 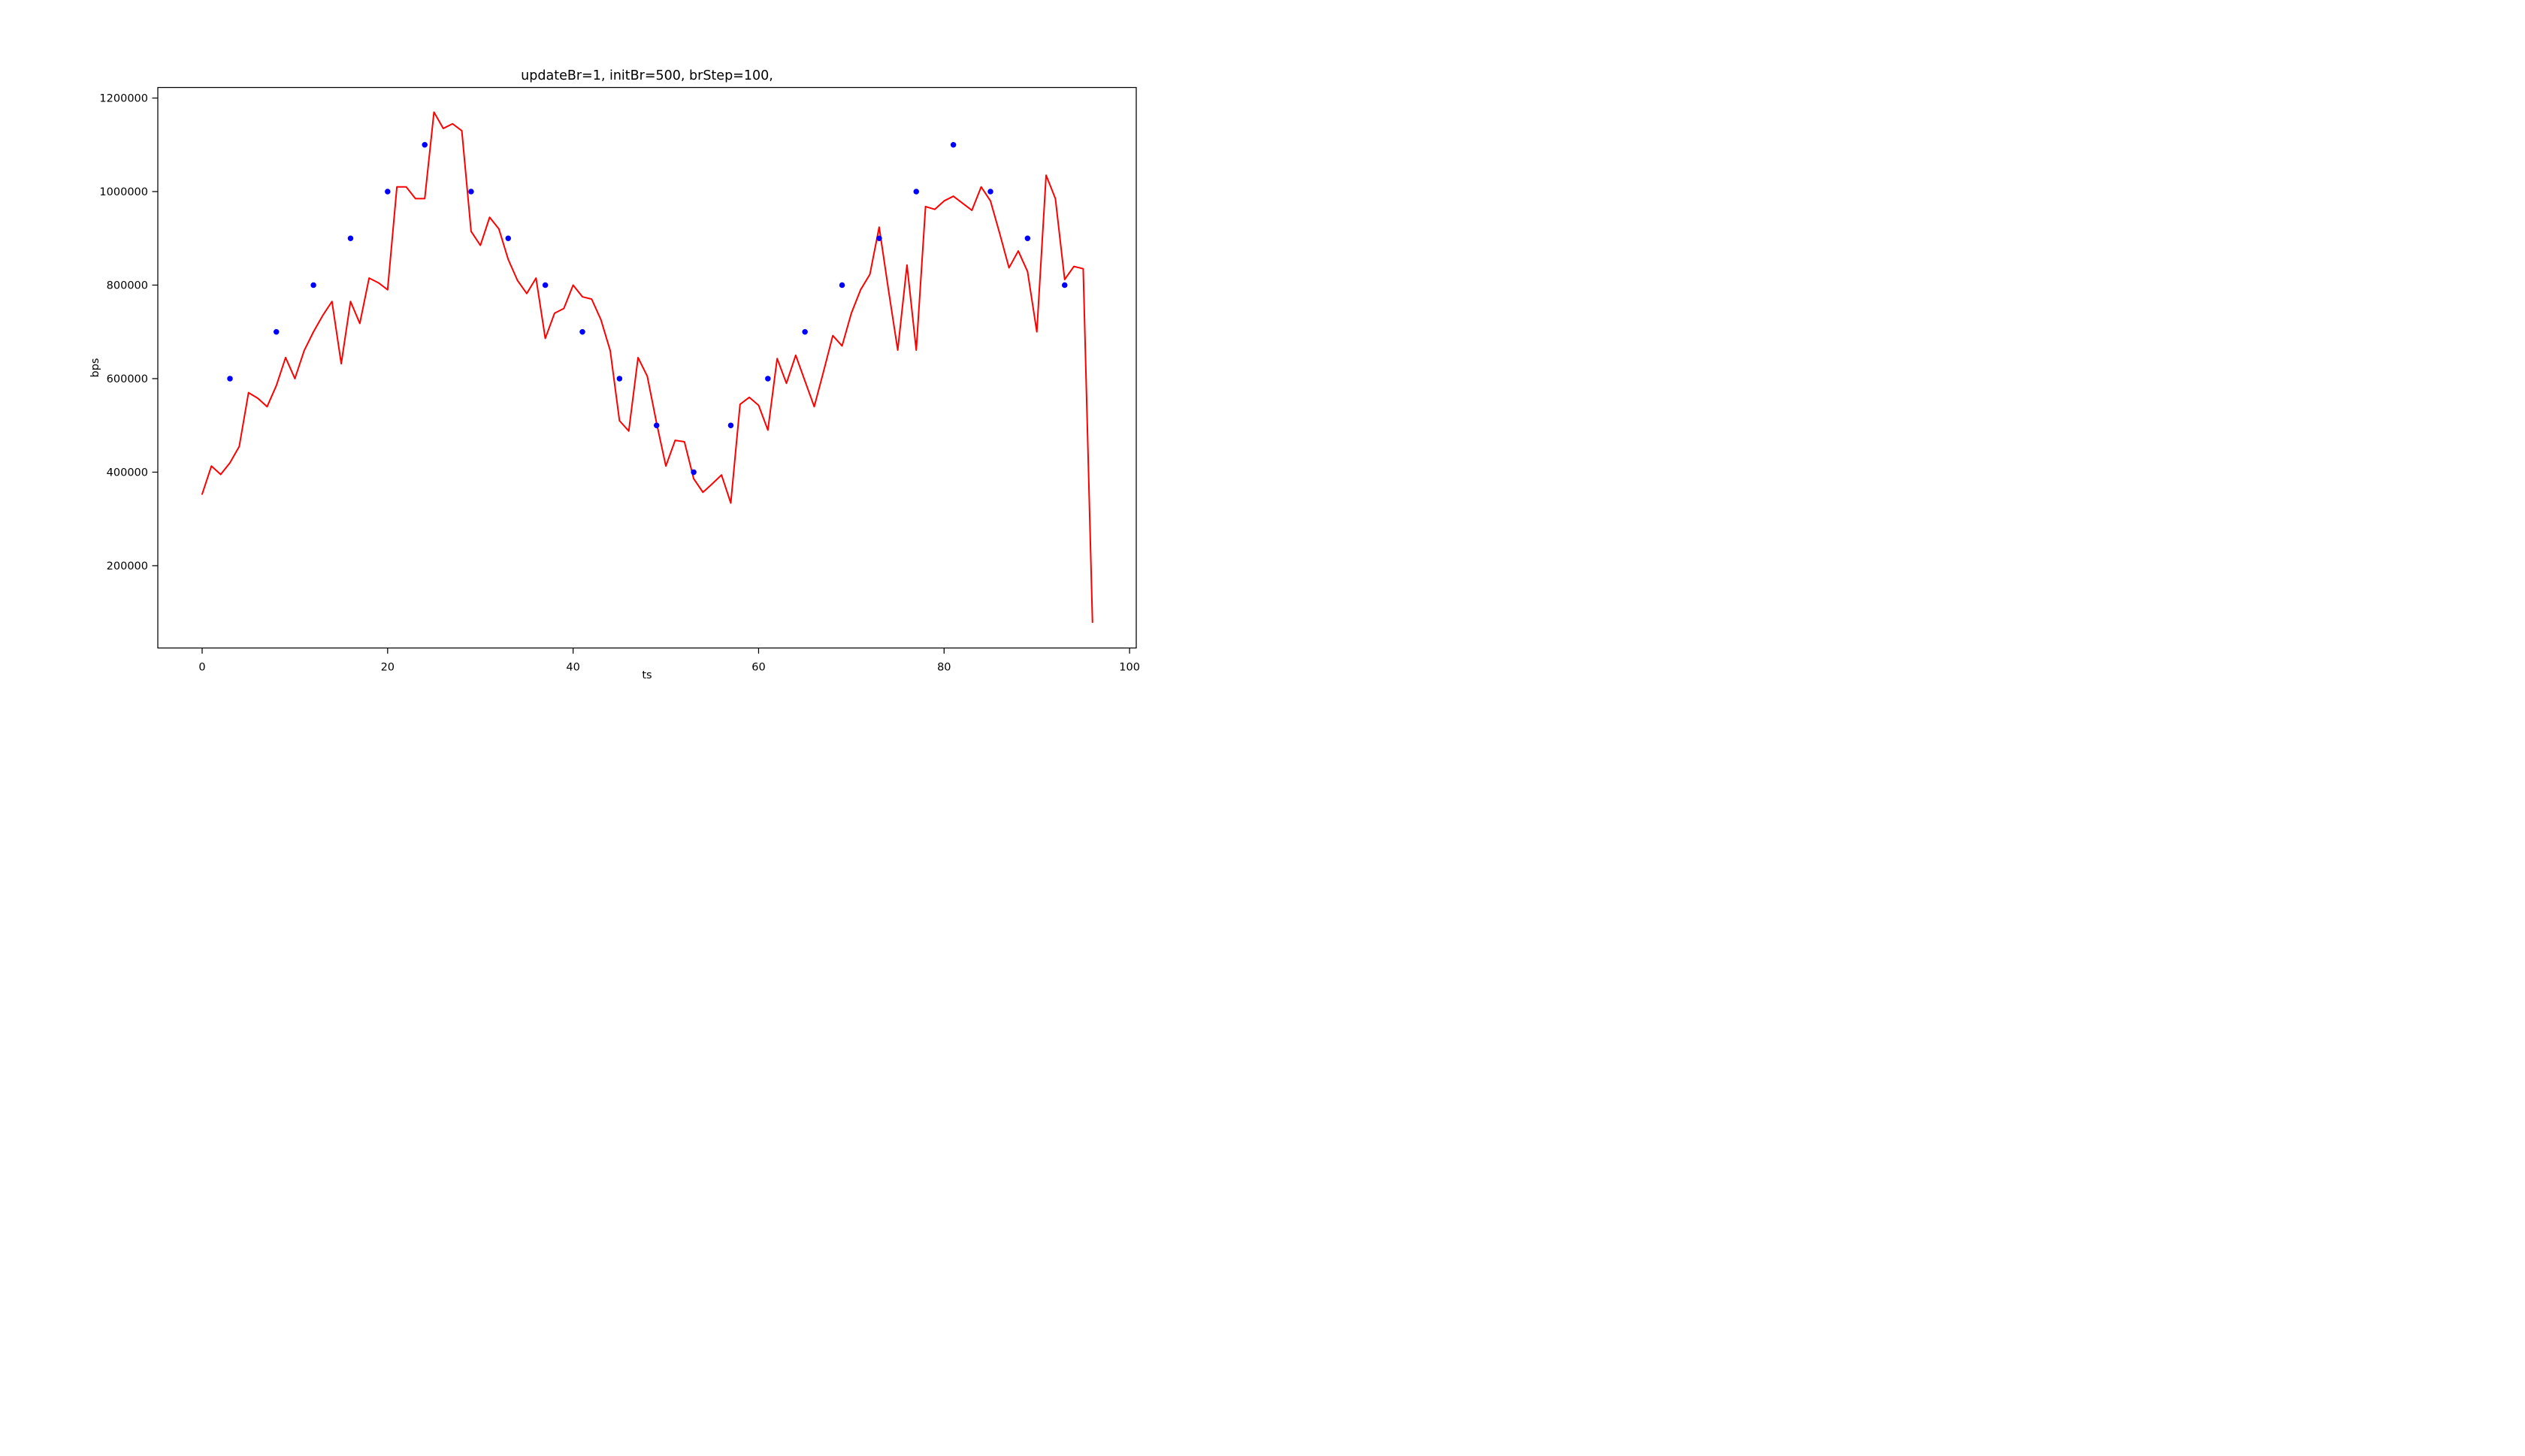 I want to click on y-tick-label: 400000, so click(x=128, y=473).